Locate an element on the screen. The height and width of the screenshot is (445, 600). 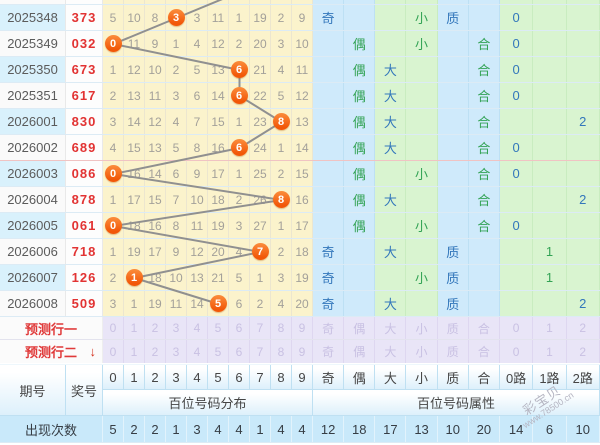
appearance-count-cell: 13 is located at coordinates (422, 429).